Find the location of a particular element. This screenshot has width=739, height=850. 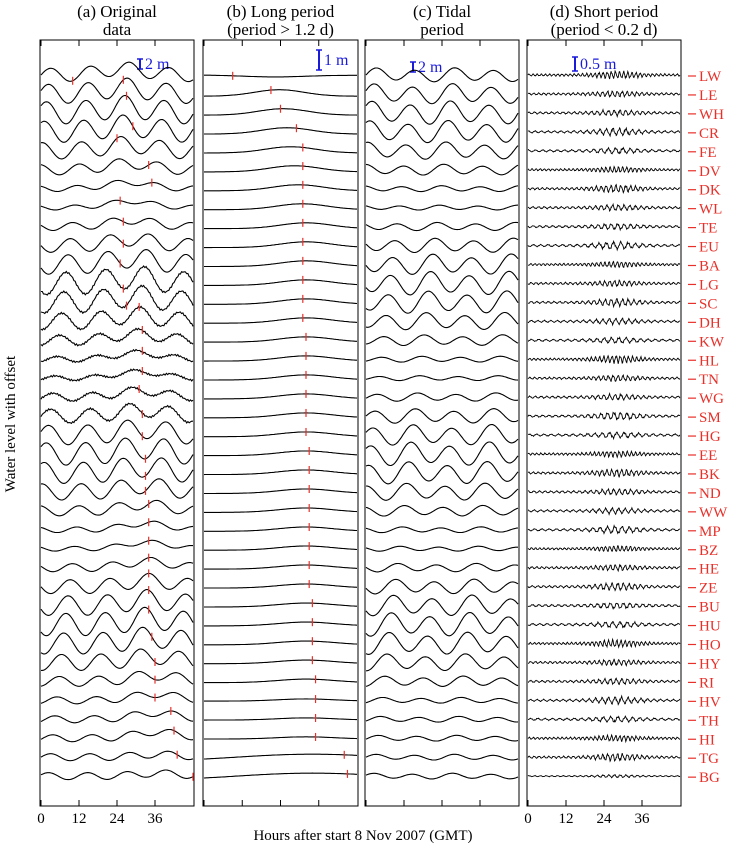

station-label-RI: RI is located at coordinates (706, 683).